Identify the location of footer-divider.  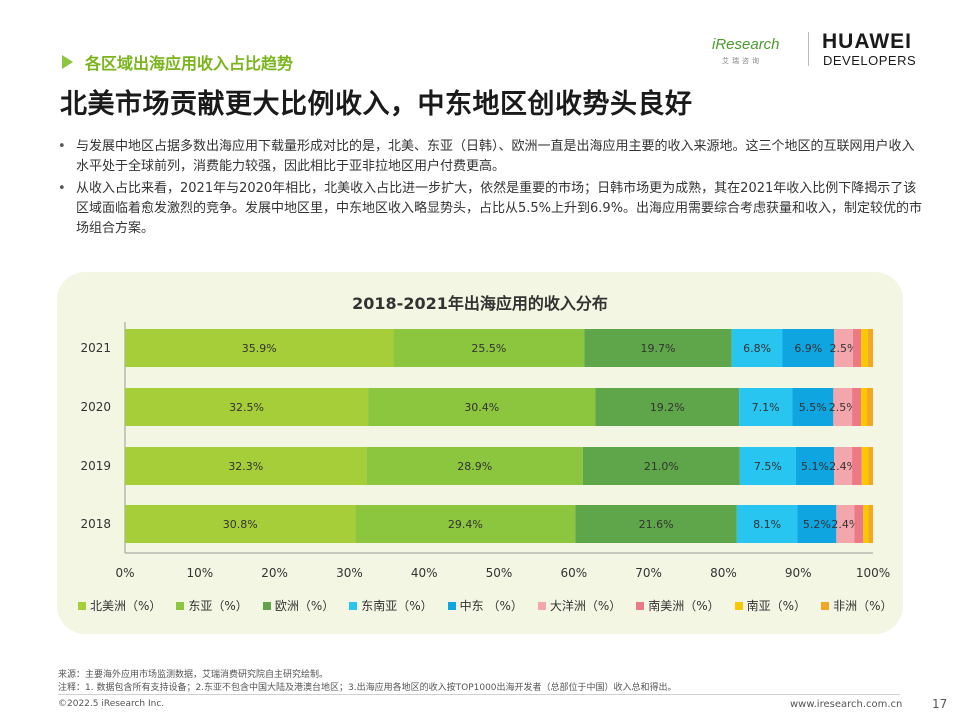
(479, 694).